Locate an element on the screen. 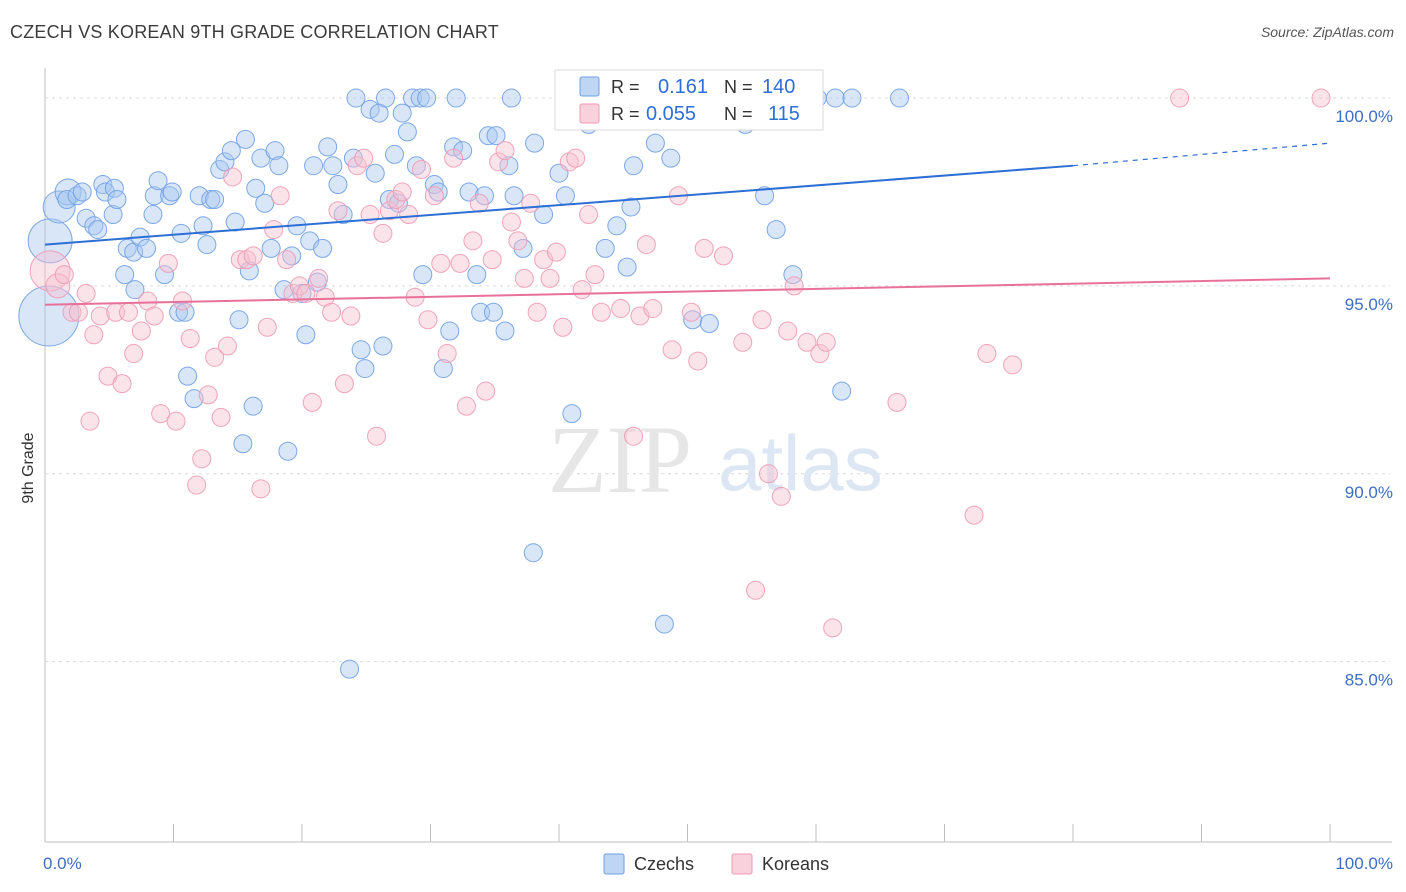  y-tick-labels: 85.0% 90.0% 95.0% 100.0% is located at coordinates (1364, 398).